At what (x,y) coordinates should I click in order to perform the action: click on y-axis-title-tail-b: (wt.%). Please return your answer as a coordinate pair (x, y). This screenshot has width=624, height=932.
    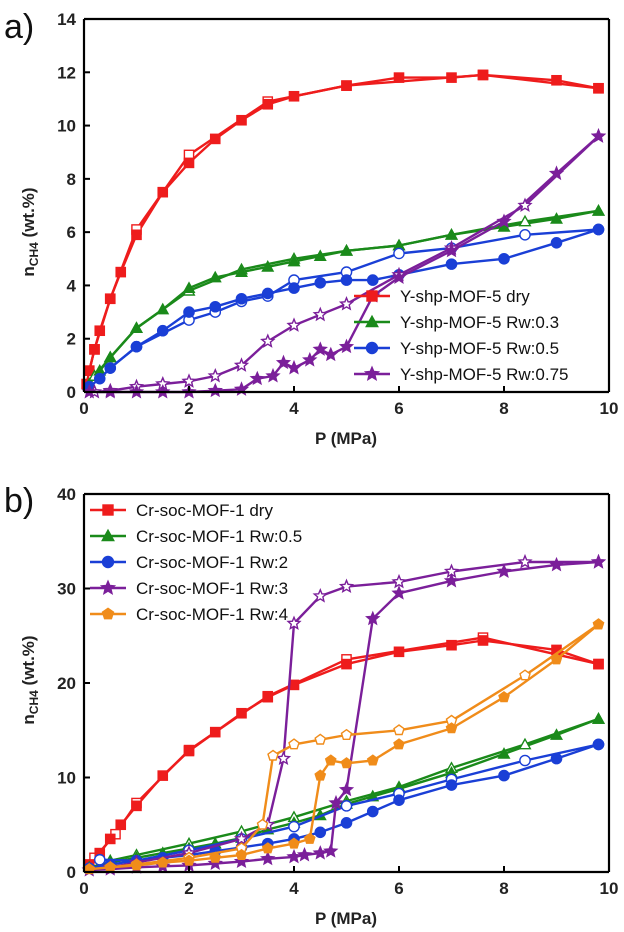
    Looking at the image, I should click on (28, 662).